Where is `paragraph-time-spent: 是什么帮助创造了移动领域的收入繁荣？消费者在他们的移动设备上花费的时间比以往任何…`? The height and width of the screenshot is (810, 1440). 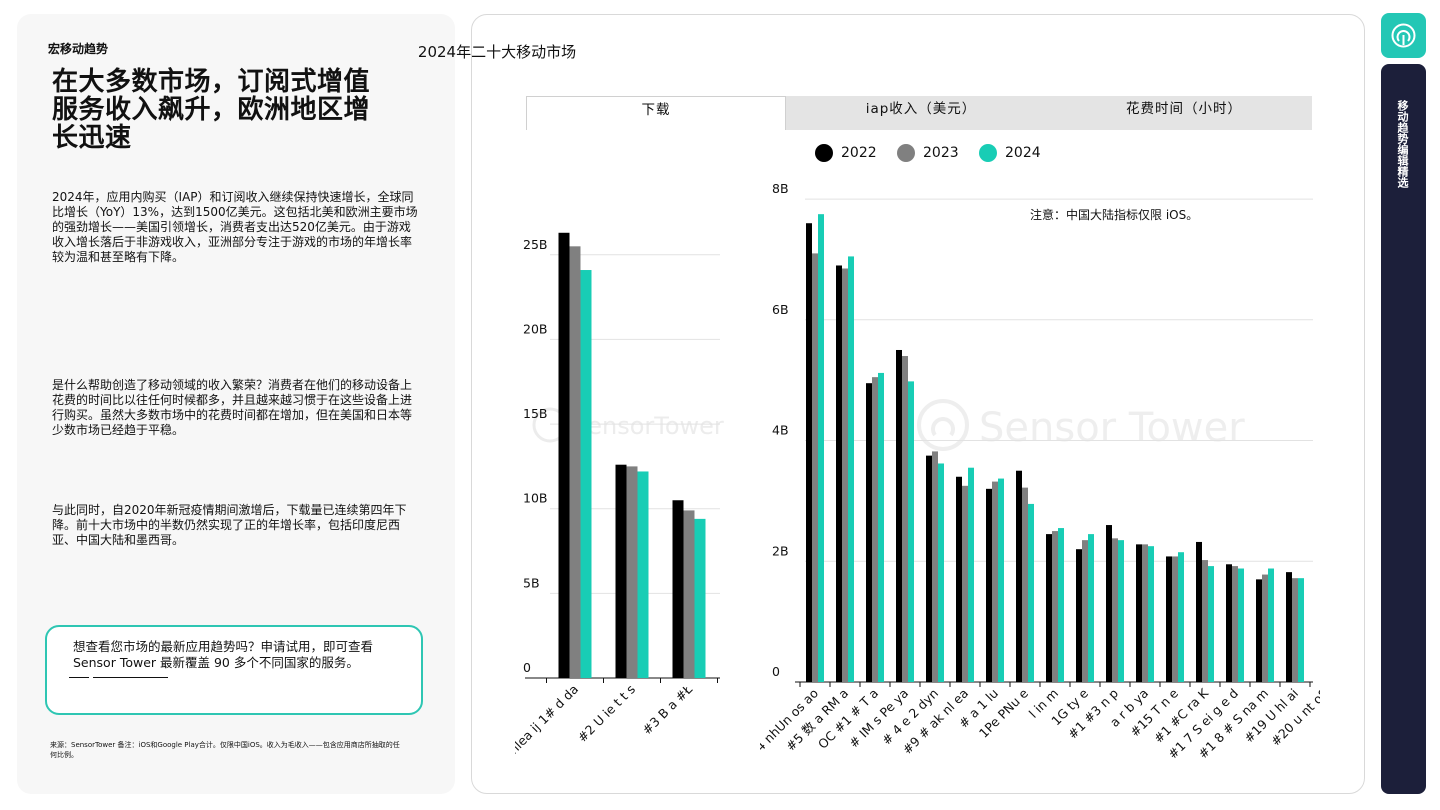
paragraph-time-spent: 是什么帮助创造了移动领域的收入繁荣？消费者在他们的移动设备上花费的时间比以往任何… is located at coordinates (232, 407).